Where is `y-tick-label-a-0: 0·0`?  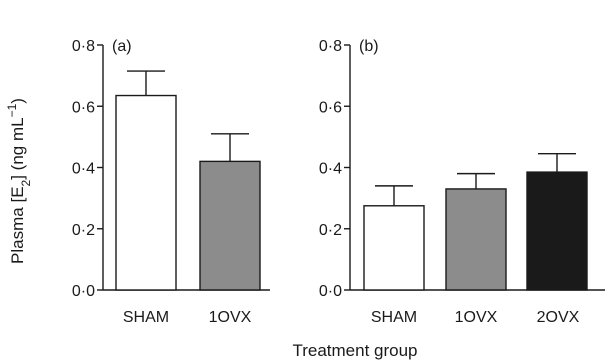
y-tick-label-a-0: 0·0 is located at coordinates (83, 291).